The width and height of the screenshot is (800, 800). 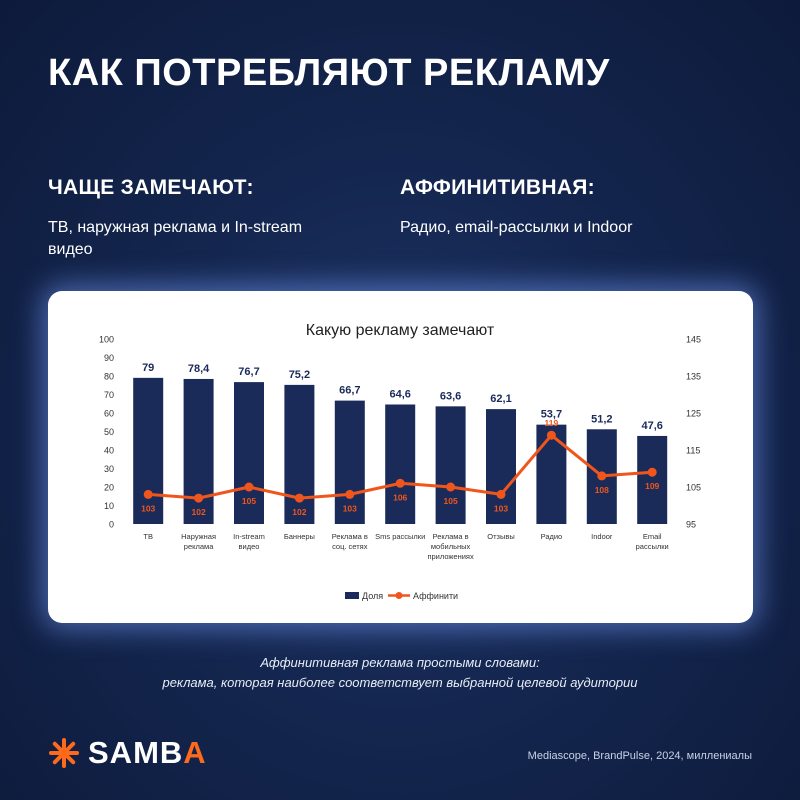 What do you see at coordinates (500, 399) in the screenshot?
I see `bar-value-label: 62,1` at bounding box center [500, 399].